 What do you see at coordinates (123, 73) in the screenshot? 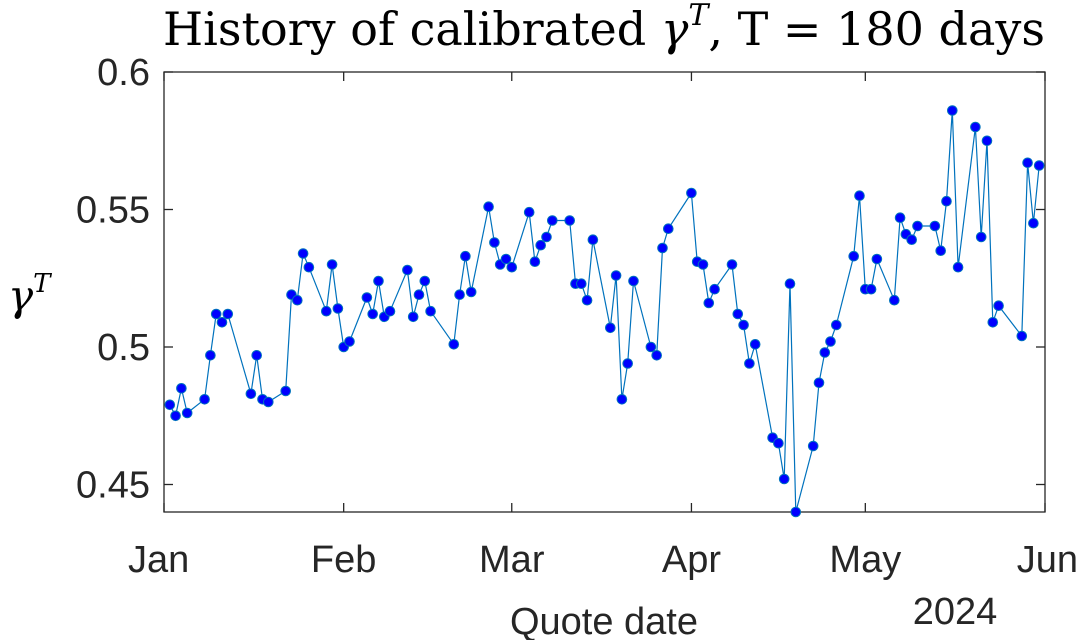
I see `y-tick-label: 0.6` at bounding box center [123, 73].